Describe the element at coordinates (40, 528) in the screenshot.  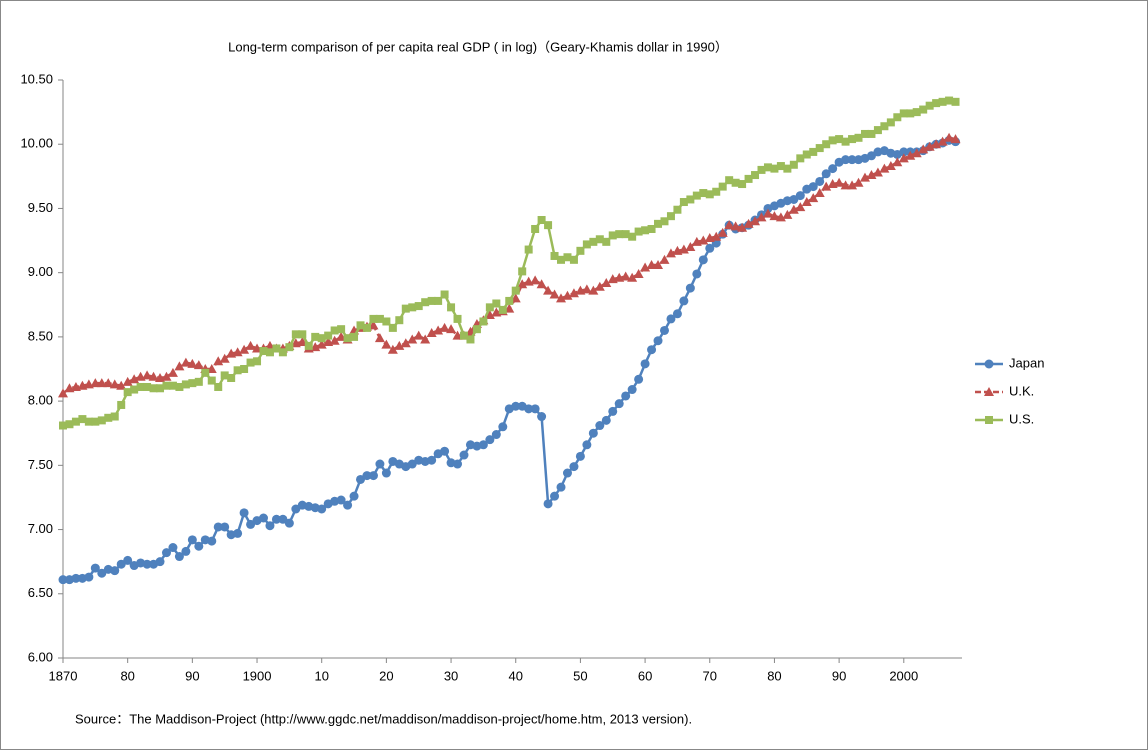
I see `y-tick-label: 7.00` at that location.